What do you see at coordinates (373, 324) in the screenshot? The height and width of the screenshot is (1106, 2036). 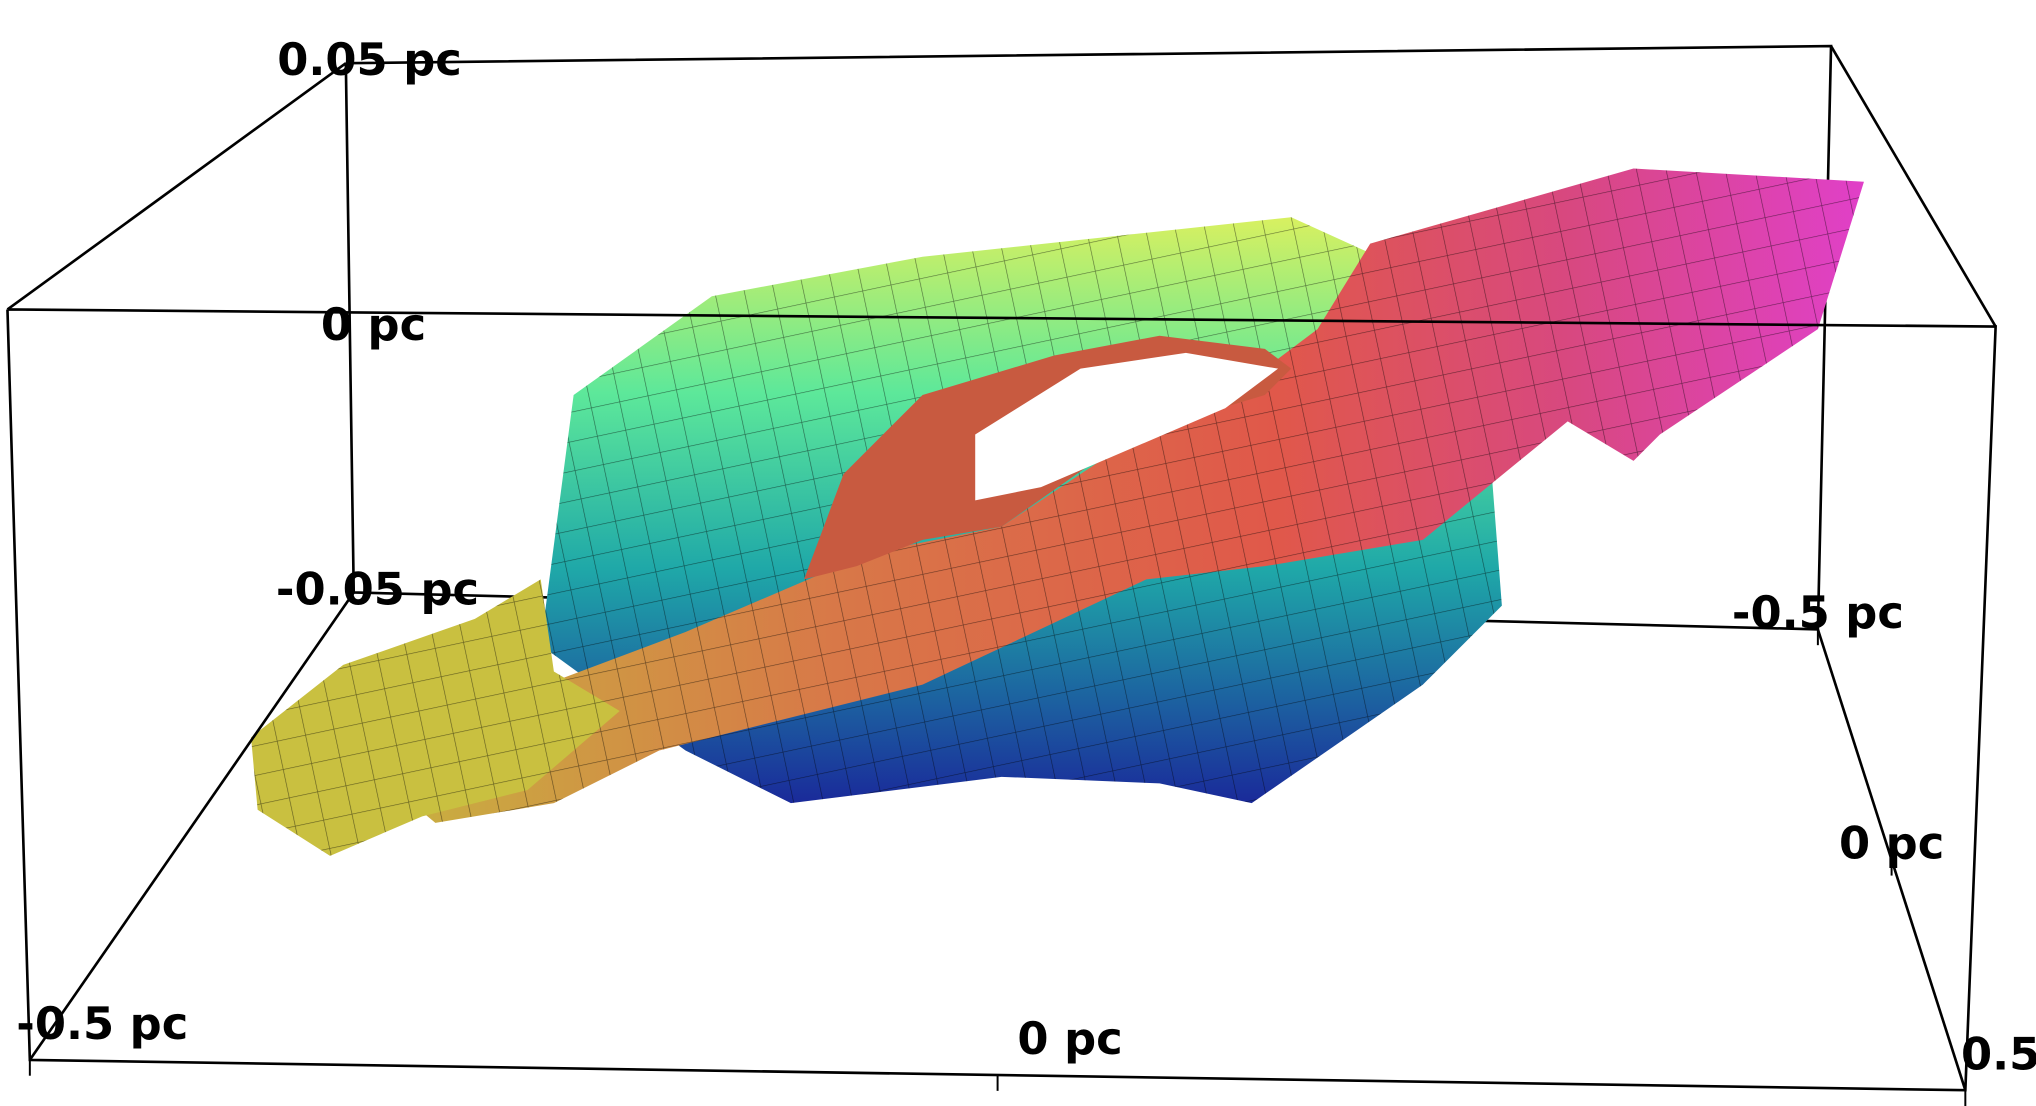 I see `z-tick-label: 0 pc` at bounding box center [373, 324].